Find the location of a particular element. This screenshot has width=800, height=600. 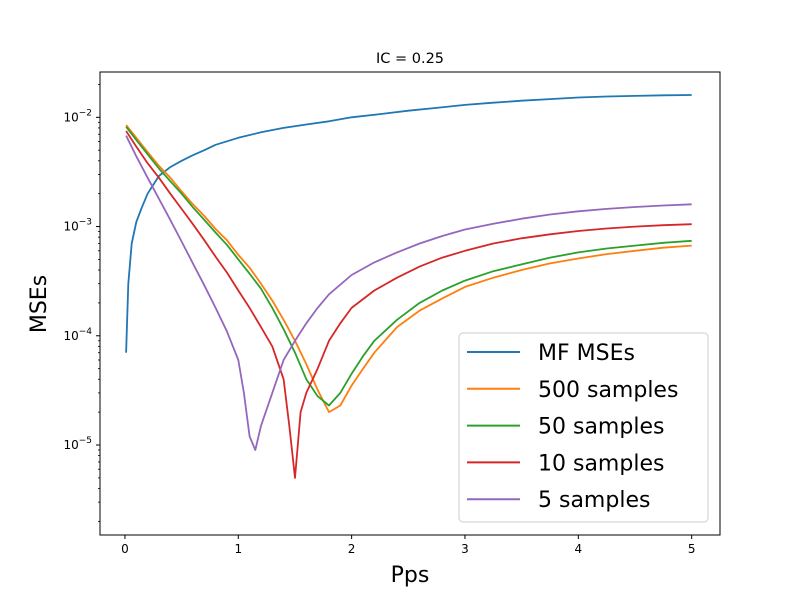

legend-label-0: MF MSEs is located at coordinates (586, 353).